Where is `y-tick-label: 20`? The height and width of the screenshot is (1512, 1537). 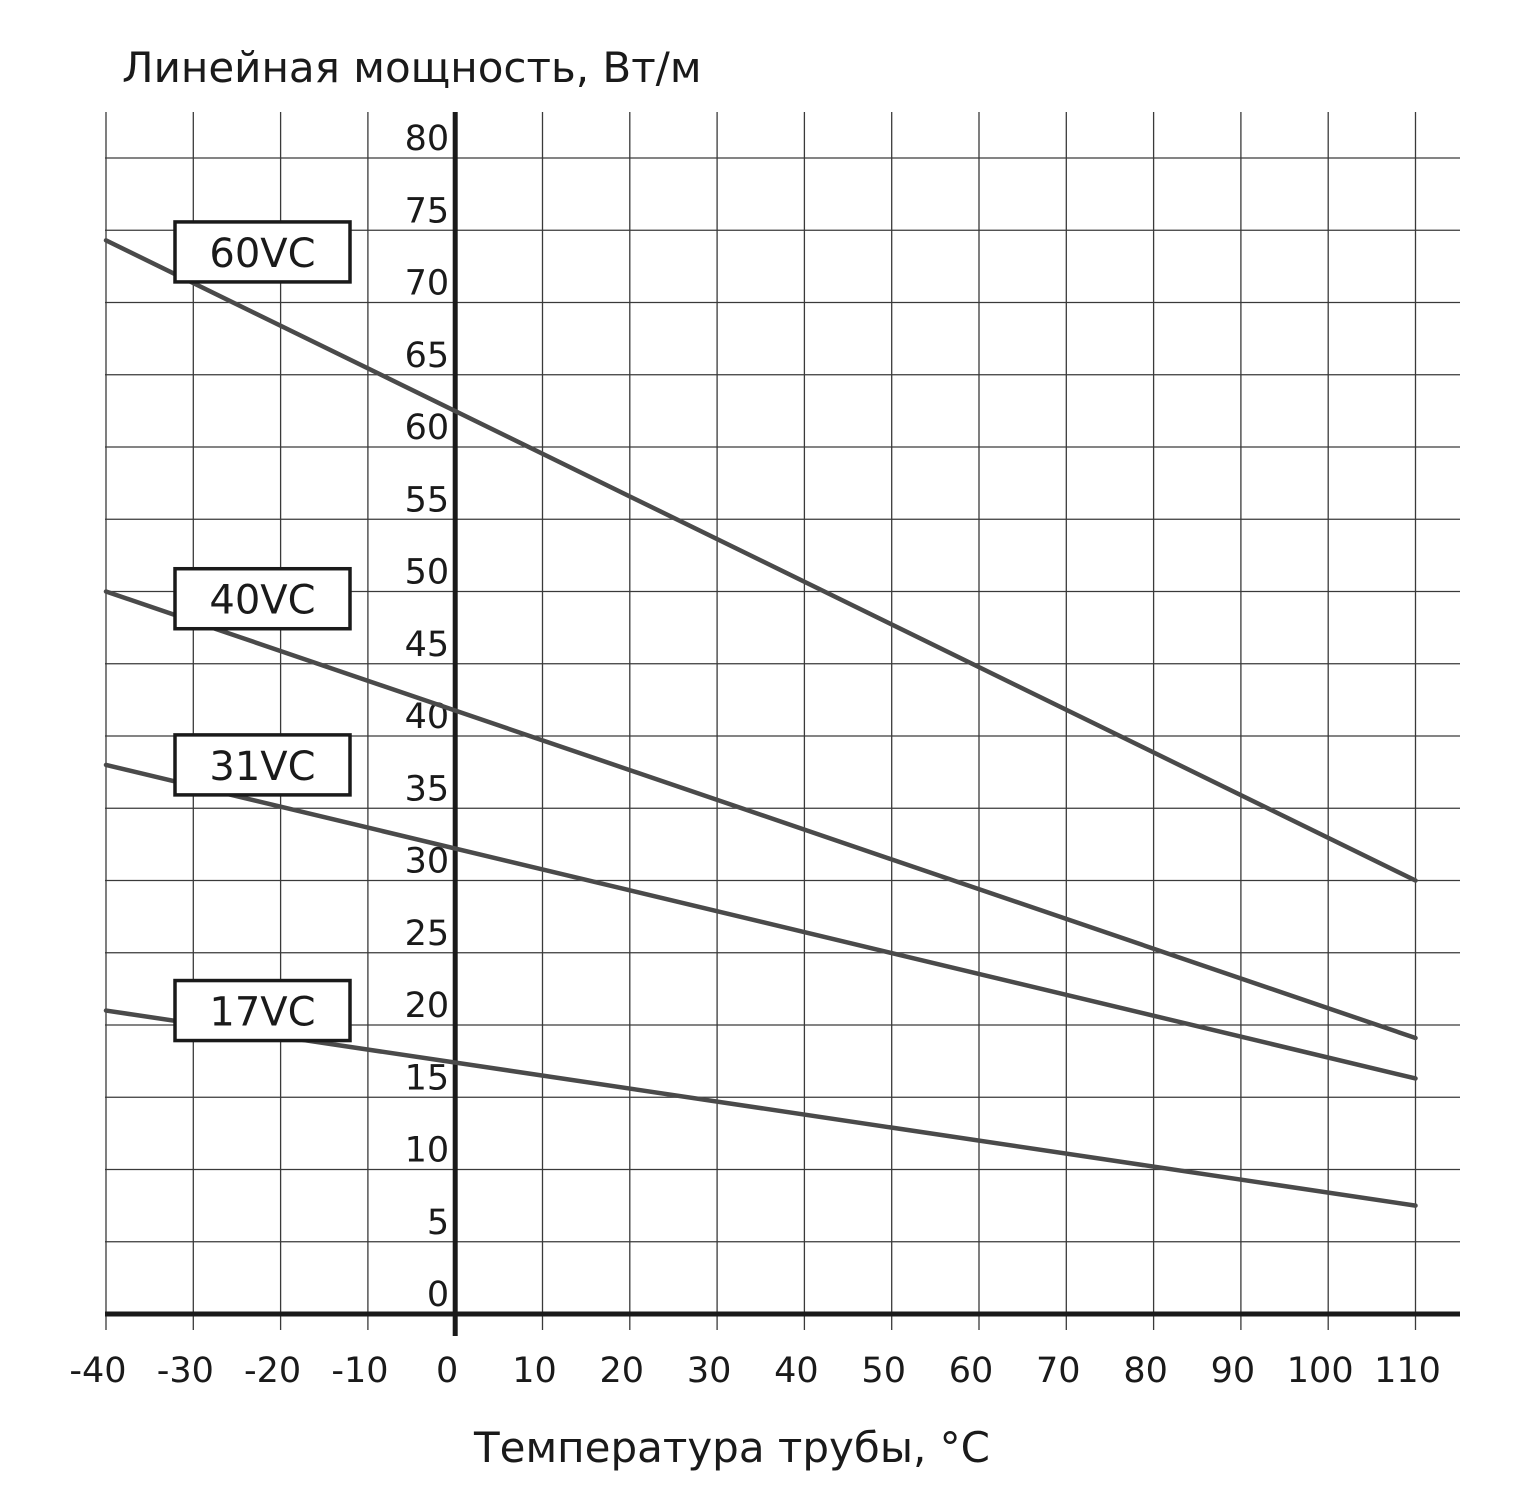
y-tick-label: 20 is located at coordinates (427, 1006).